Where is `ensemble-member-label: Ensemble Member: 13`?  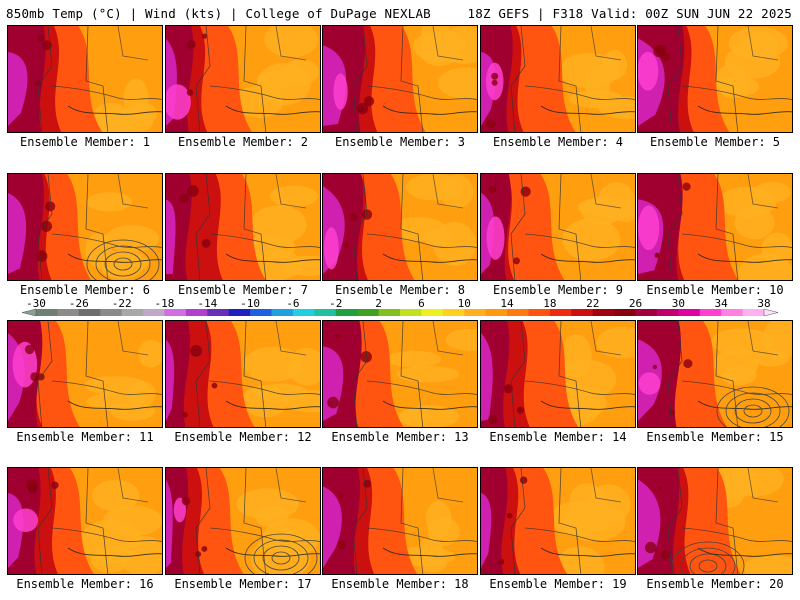
ensemble-member-label: Ensemble Member: 13 is located at coordinates (400, 437).